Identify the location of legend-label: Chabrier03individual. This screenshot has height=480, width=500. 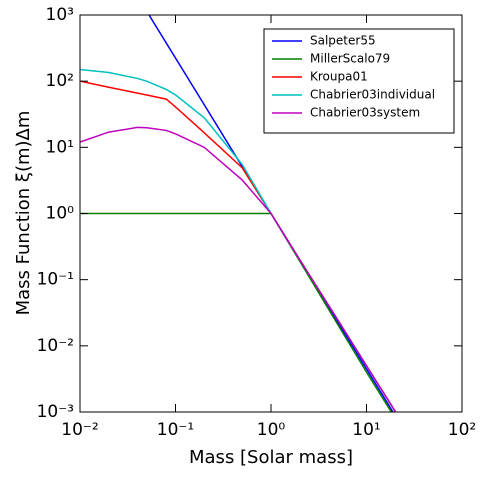
(372, 95).